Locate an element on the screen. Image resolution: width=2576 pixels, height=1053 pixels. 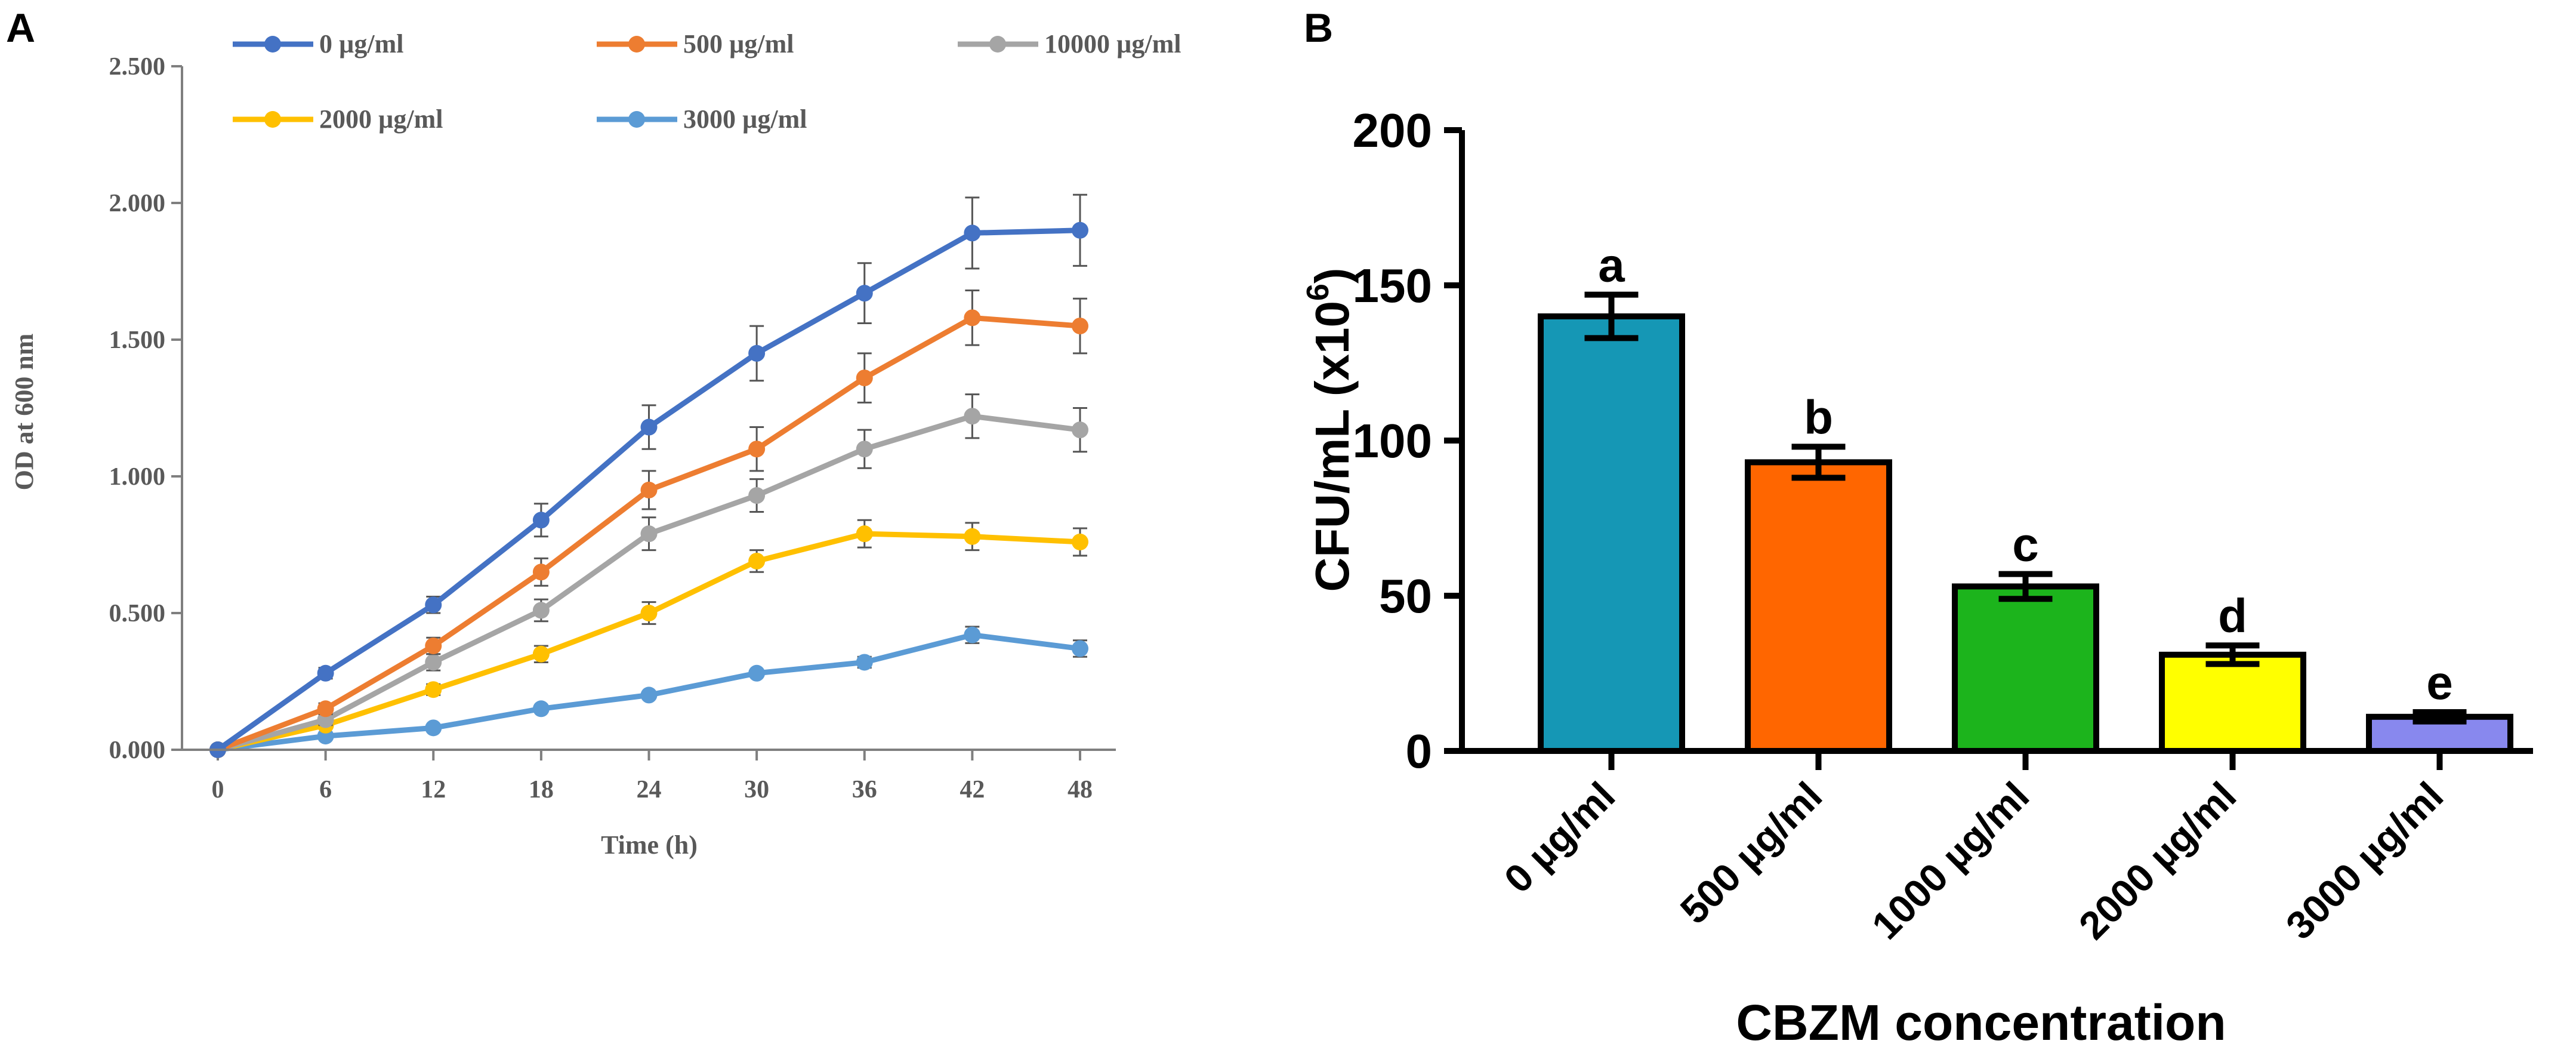
y-tick-label: 200 is located at coordinates (1392, 130).